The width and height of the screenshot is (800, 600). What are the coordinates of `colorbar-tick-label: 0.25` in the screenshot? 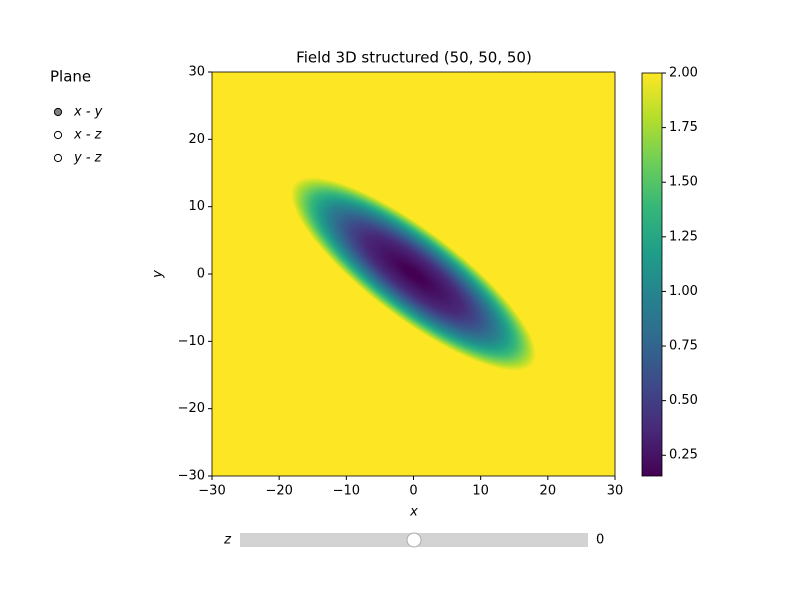 It's located at (683, 455).